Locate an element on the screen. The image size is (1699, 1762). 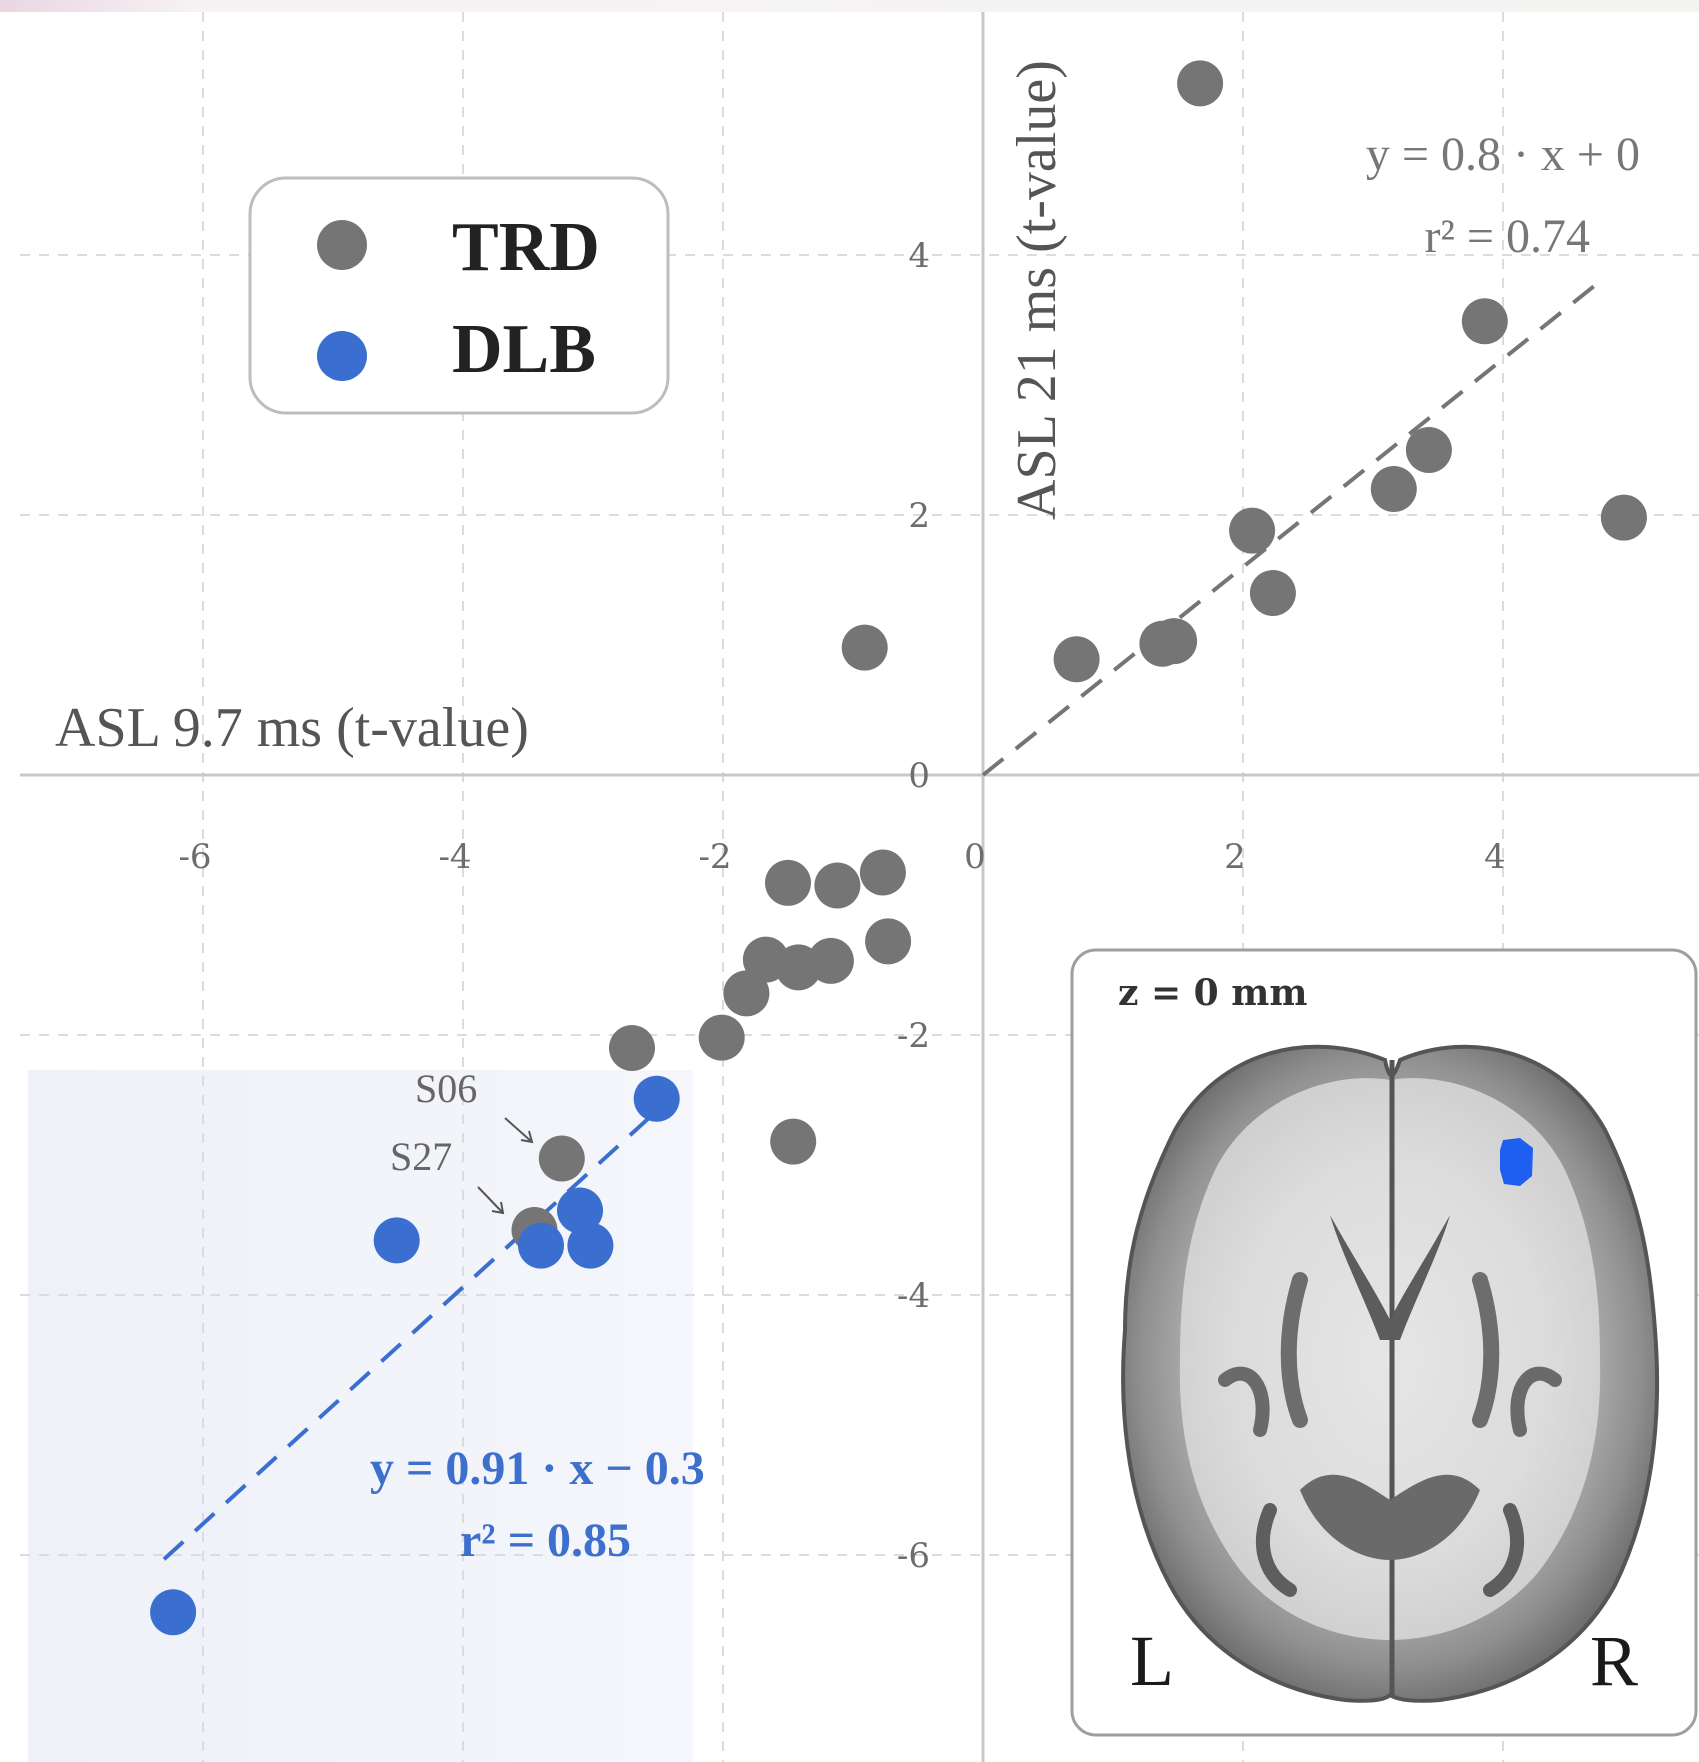
x-tick-label: 4 is located at coordinates (1495, 857).